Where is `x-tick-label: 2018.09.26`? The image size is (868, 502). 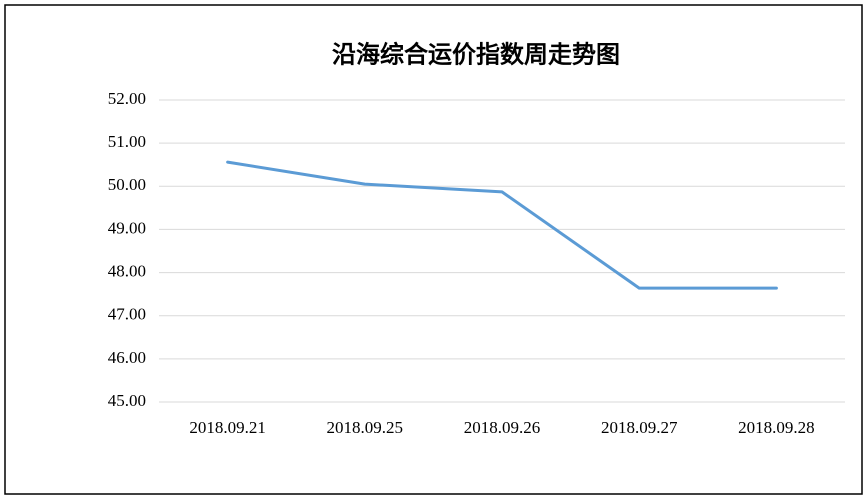 x-tick-label: 2018.09.26 is located at coordinates (502, 427).